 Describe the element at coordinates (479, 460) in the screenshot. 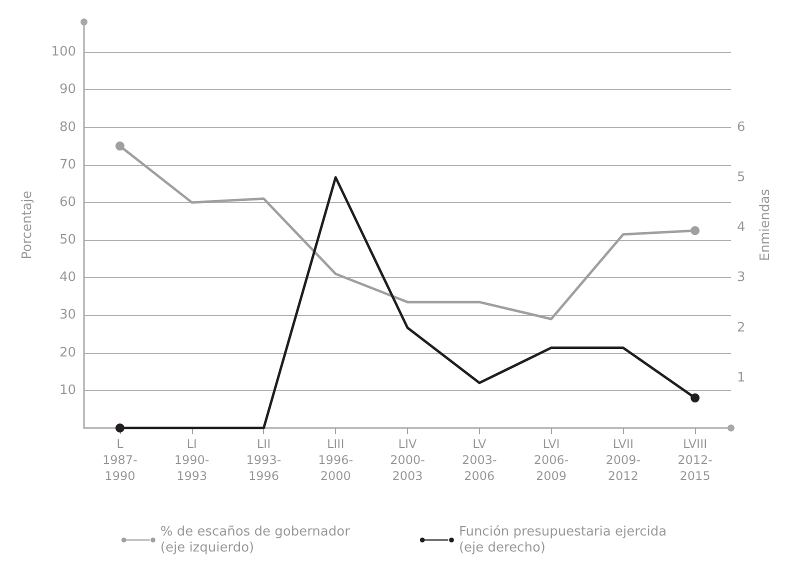

I see `x-tick-label: LV 2003- 2006` at that location.